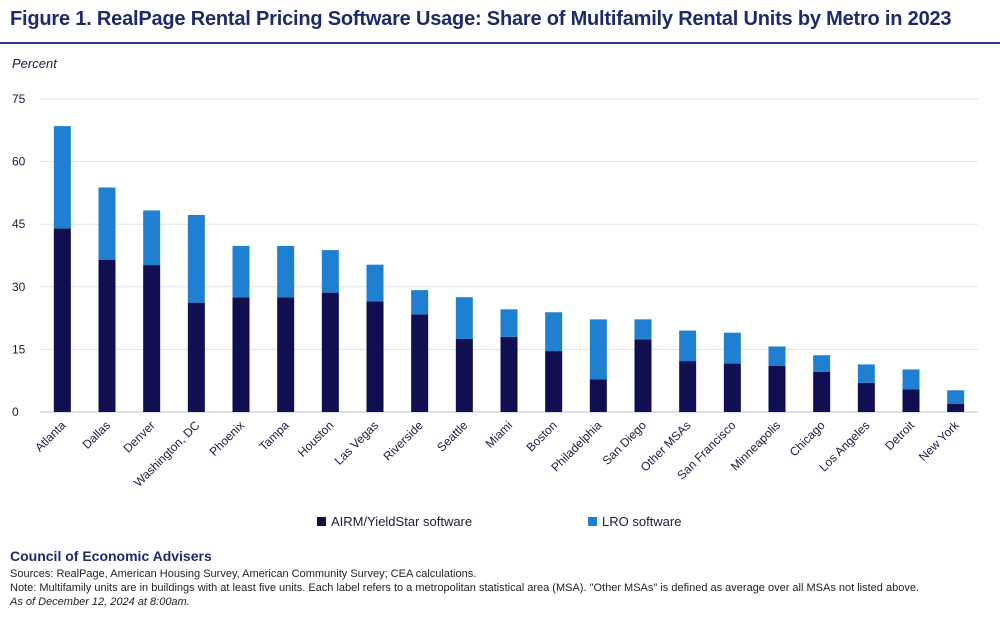 The height and width of the screenshot is (637, 1000). I want to click on legend-label-lro: LRO software, so click(642, 521).